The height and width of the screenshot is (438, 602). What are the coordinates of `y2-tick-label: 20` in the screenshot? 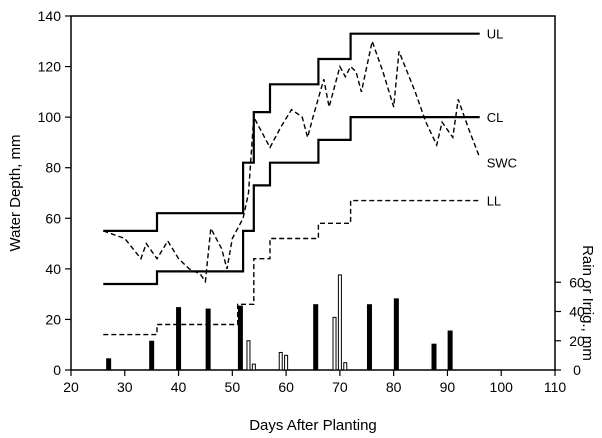 It's located at (577, 341).